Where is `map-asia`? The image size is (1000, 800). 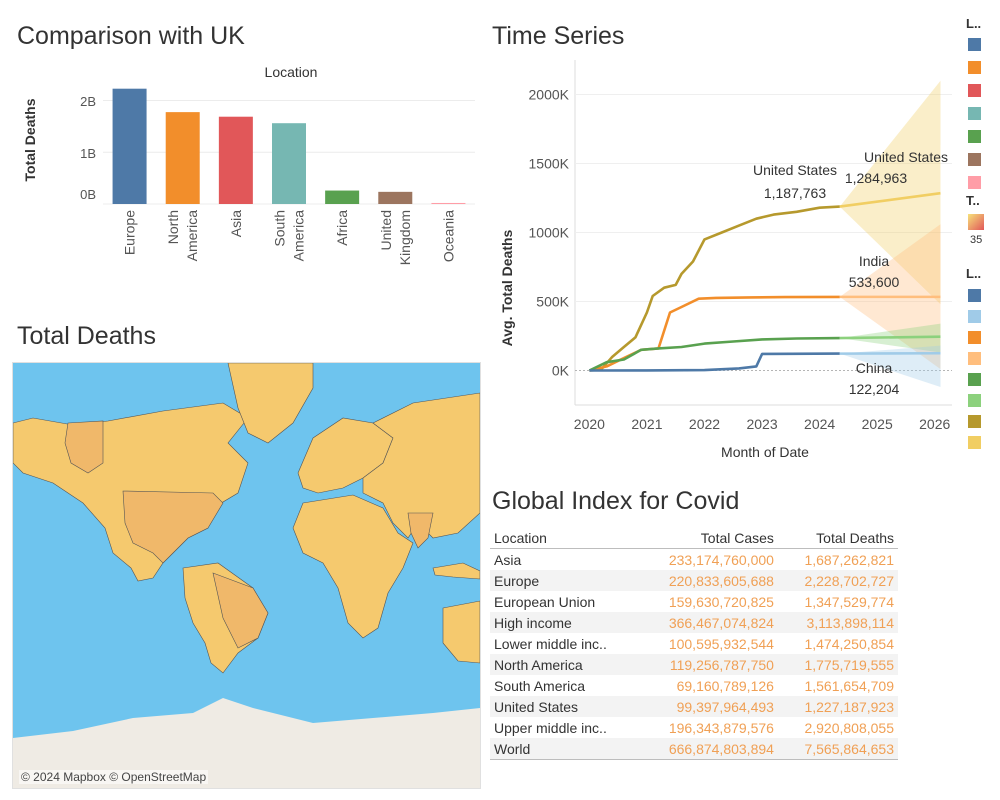
map-asia is located at coordinates (421, 465).